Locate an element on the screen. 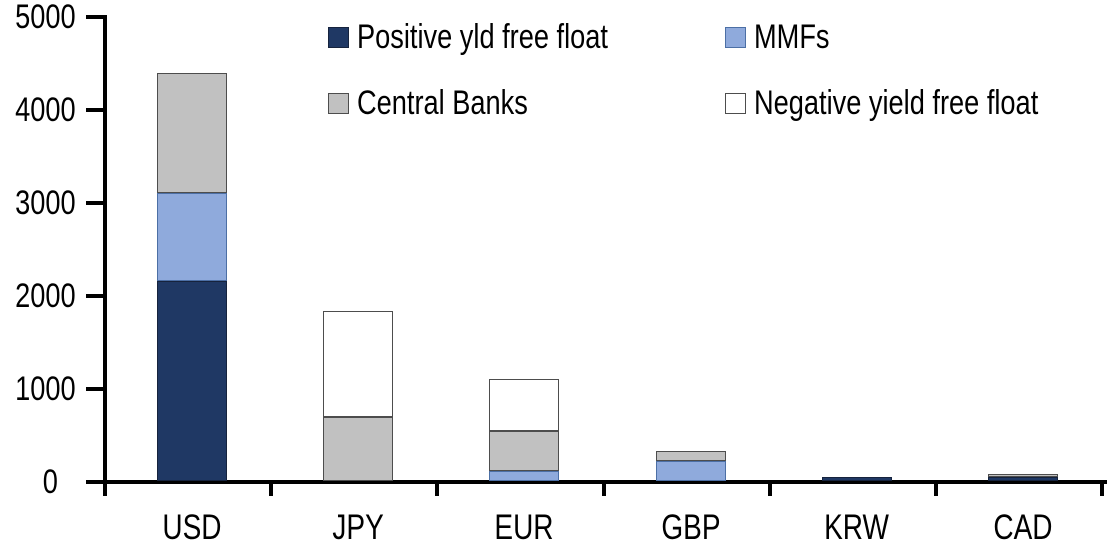 The height and width of the screenshot is (556, 1109). bar-segment-cad-central-banks is located at coordinates (1023, 476).